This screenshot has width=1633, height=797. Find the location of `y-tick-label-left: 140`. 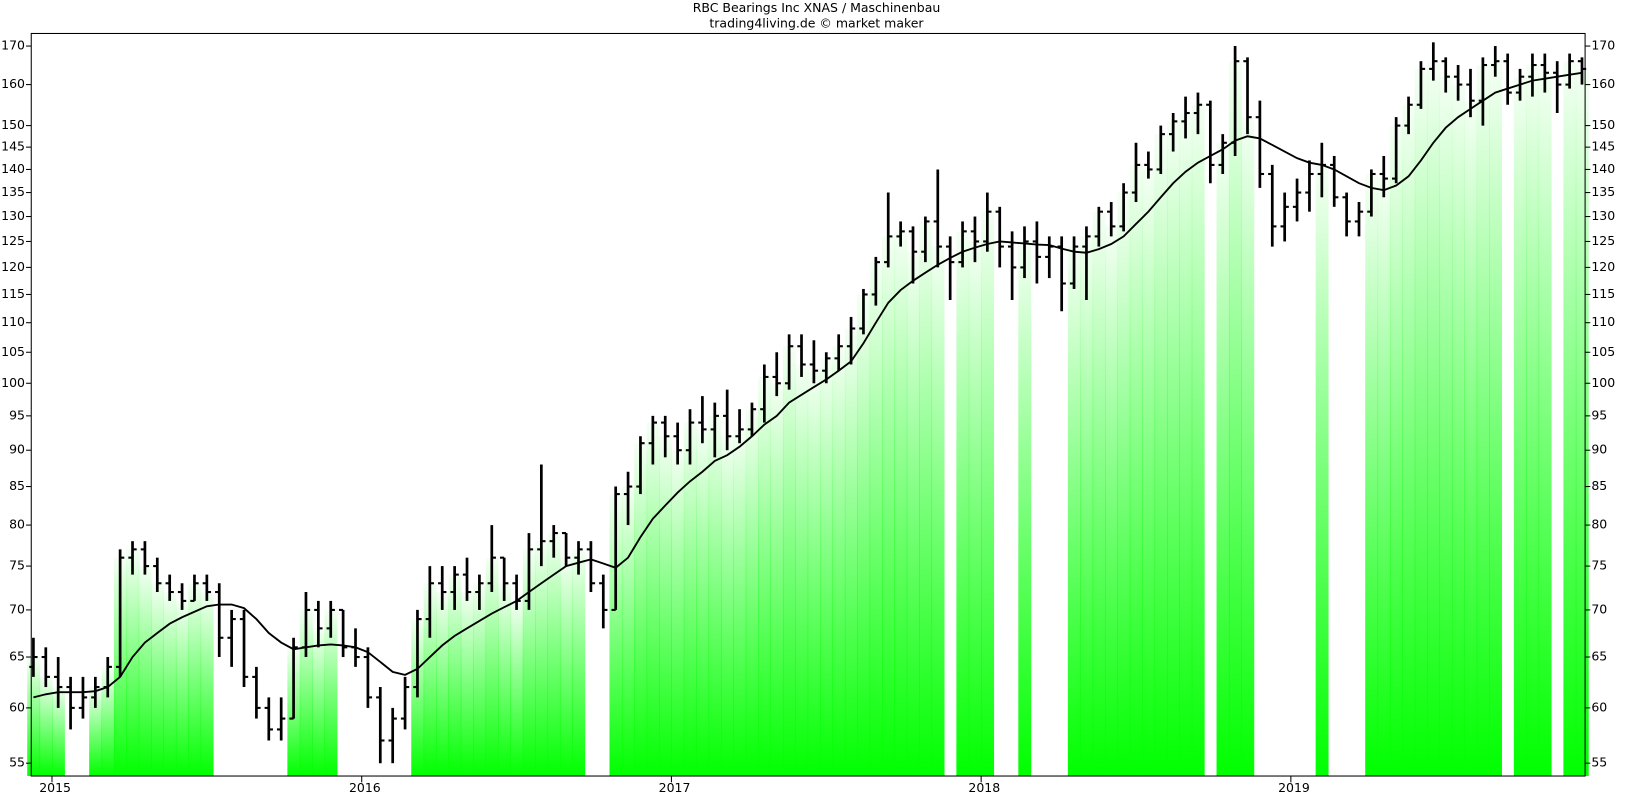

y-tick-label-left: 140 is located at coordinates (13, 168).